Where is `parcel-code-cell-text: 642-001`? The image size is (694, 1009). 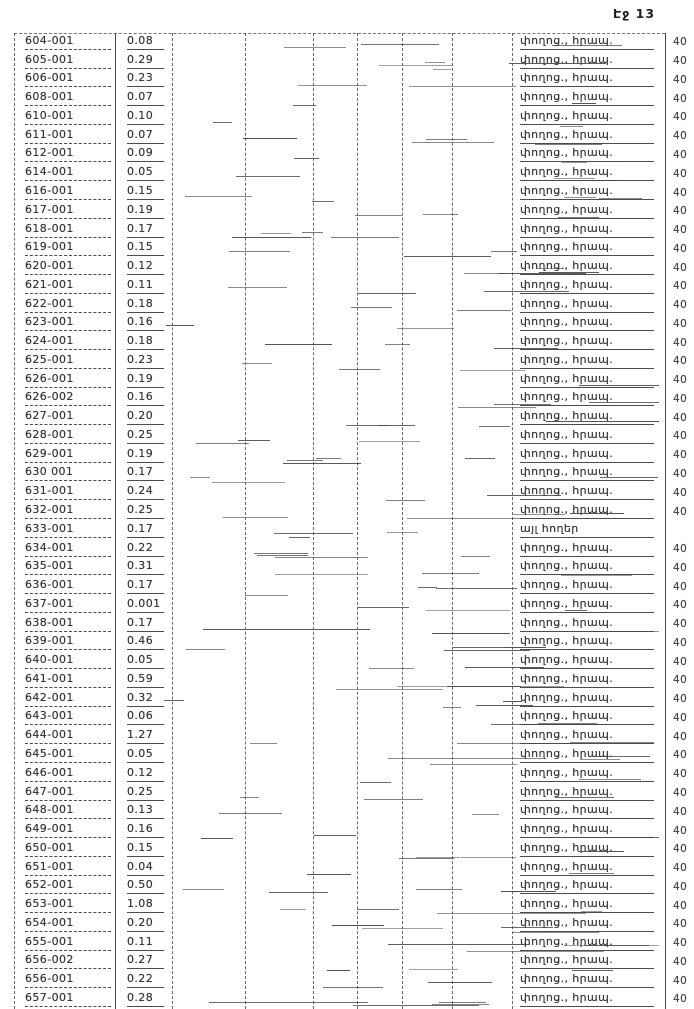 parcel-code-cell-text: 642-001 is located at coordinates (68, 699).